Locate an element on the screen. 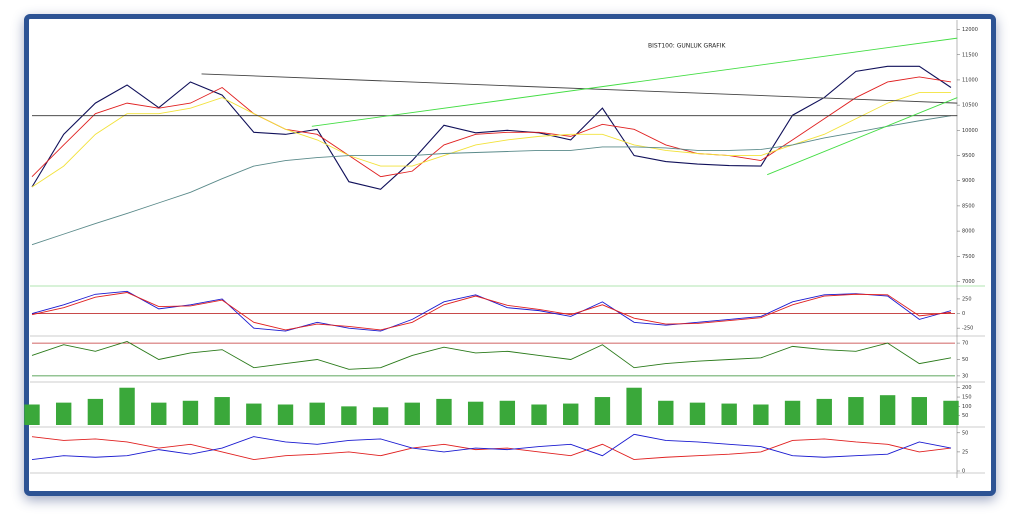 The height and width of the screenshot is (524, 1015). y-tick-label: 70 is located at coordinates (965, 344).